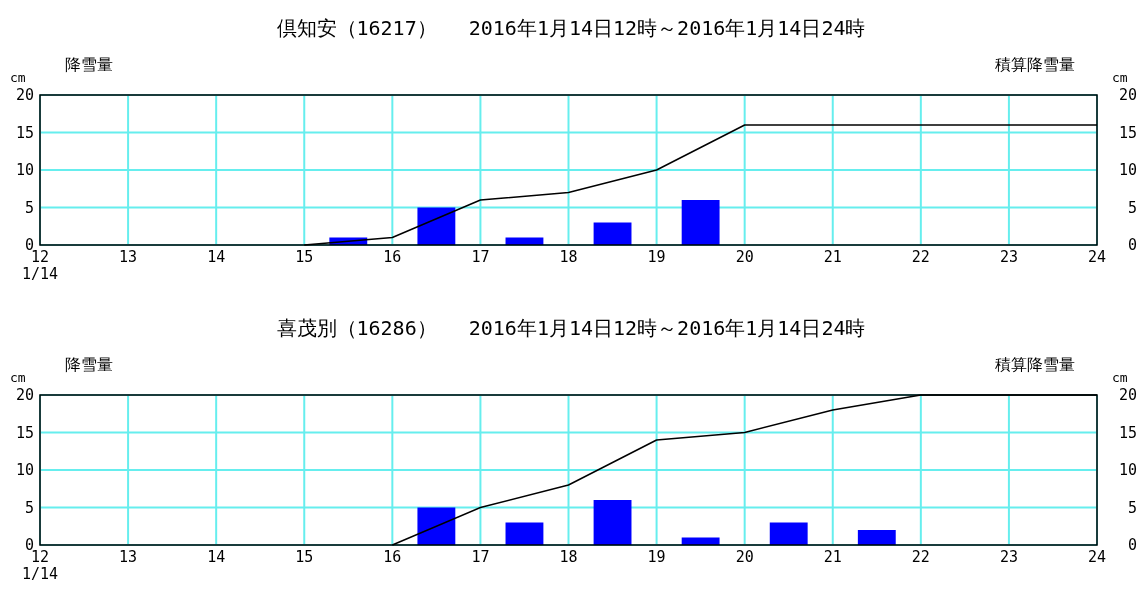 The width and height of the screenshot is (1142, 594). What do you see at coordinates (571, 28) in the screenshot?
I see `title: 倶知安（16217） 2016年1月14日12時～2016年1月14日24時` at bounding box center [571, 28].